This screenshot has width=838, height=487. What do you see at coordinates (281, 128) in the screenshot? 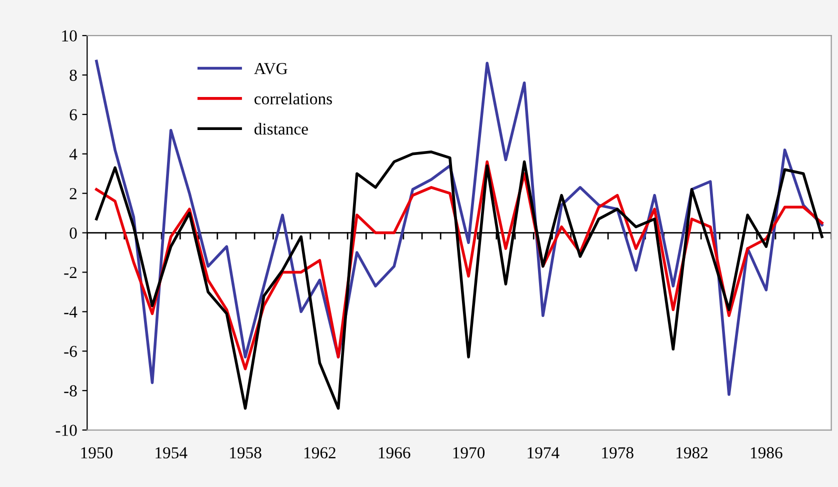
I see `legend-label: distance` at bounding box center [281, 128].